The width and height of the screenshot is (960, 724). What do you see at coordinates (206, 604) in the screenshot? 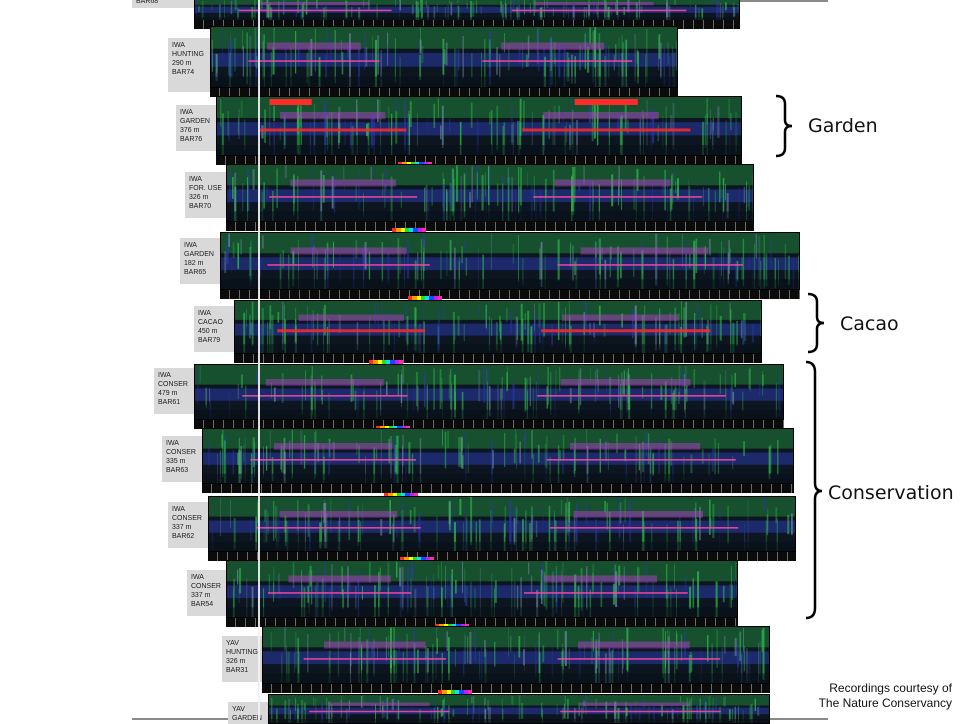
I see `recording-label-line: BAR54` at bounding box center [206, 604].